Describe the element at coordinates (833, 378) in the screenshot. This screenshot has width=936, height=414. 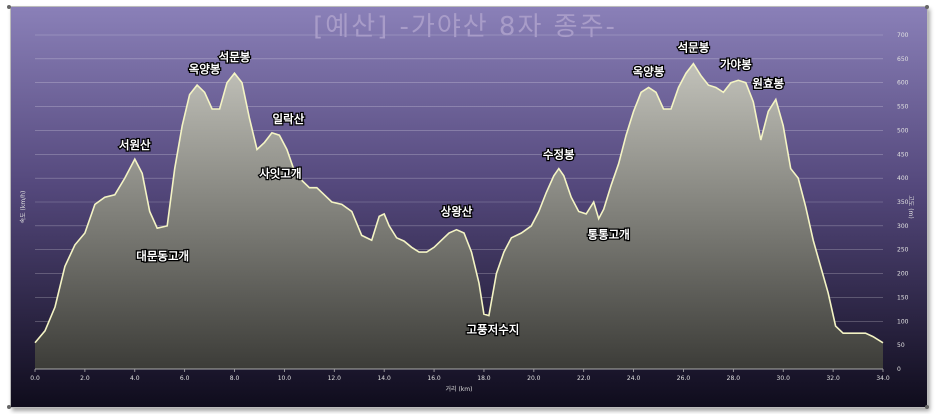
I see `x-tick-label: 32.0` at that location.